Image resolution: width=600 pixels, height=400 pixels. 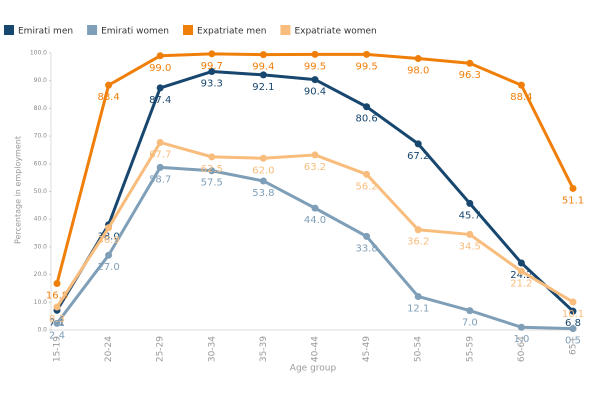 What do you see at coordinates (418, 71) in the screenshot?
I see `data-label: 98.0` at bounding box center [418, 71].